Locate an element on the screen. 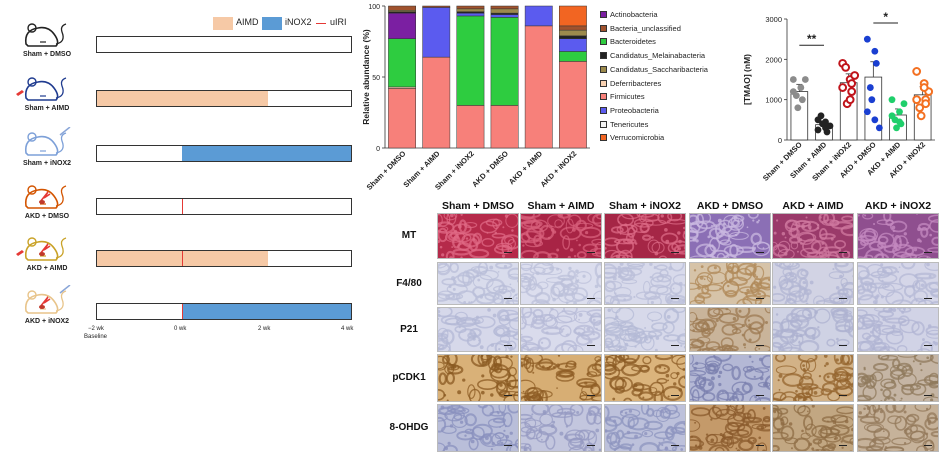  legend-item: Tenericutes is located at coordinates (624, 125).